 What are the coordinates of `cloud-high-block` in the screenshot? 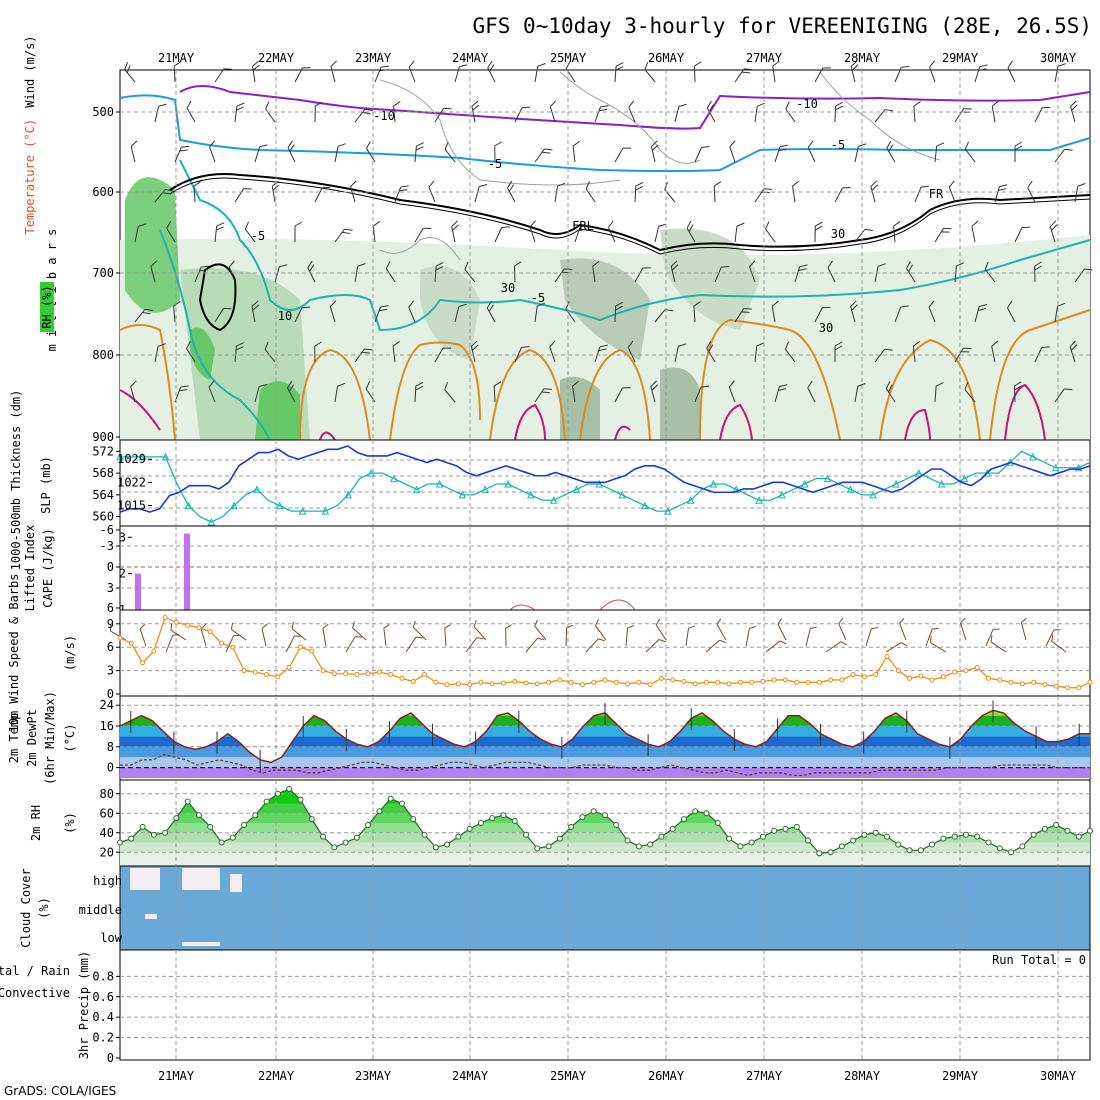 It's located at (236, 883).